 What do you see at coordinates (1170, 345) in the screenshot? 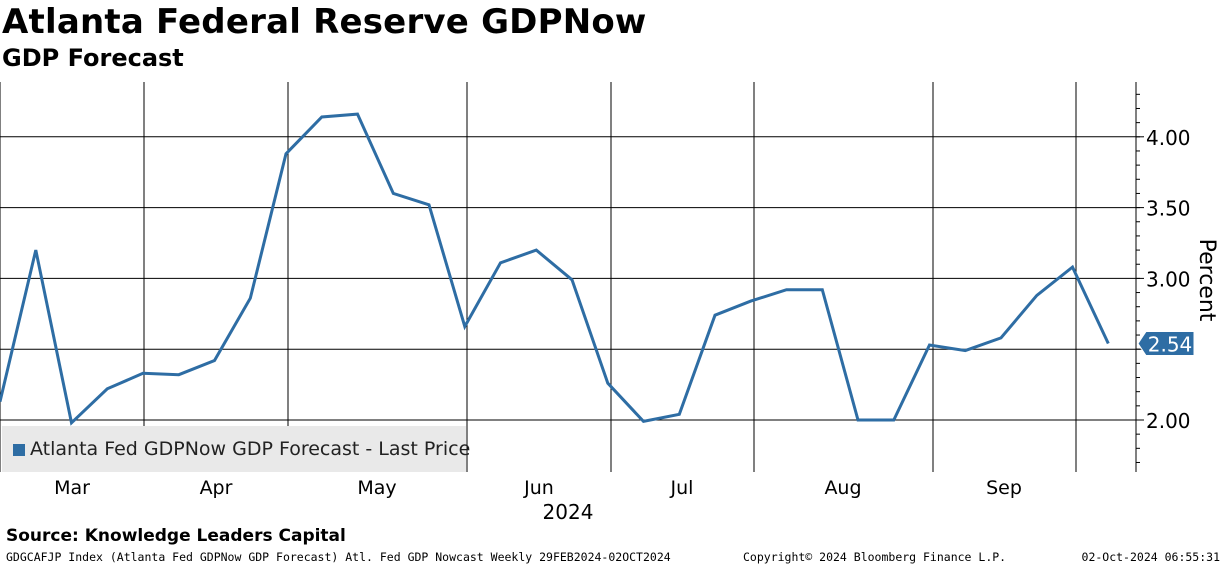
I see `last-value-label: 2.54` at bounding box center [1170, 345].